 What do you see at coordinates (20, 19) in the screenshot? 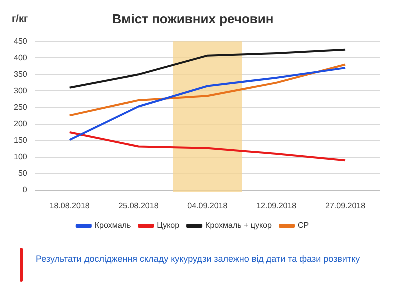
I see `y-axis-title: г/кг` at bounding box center [20, 19].